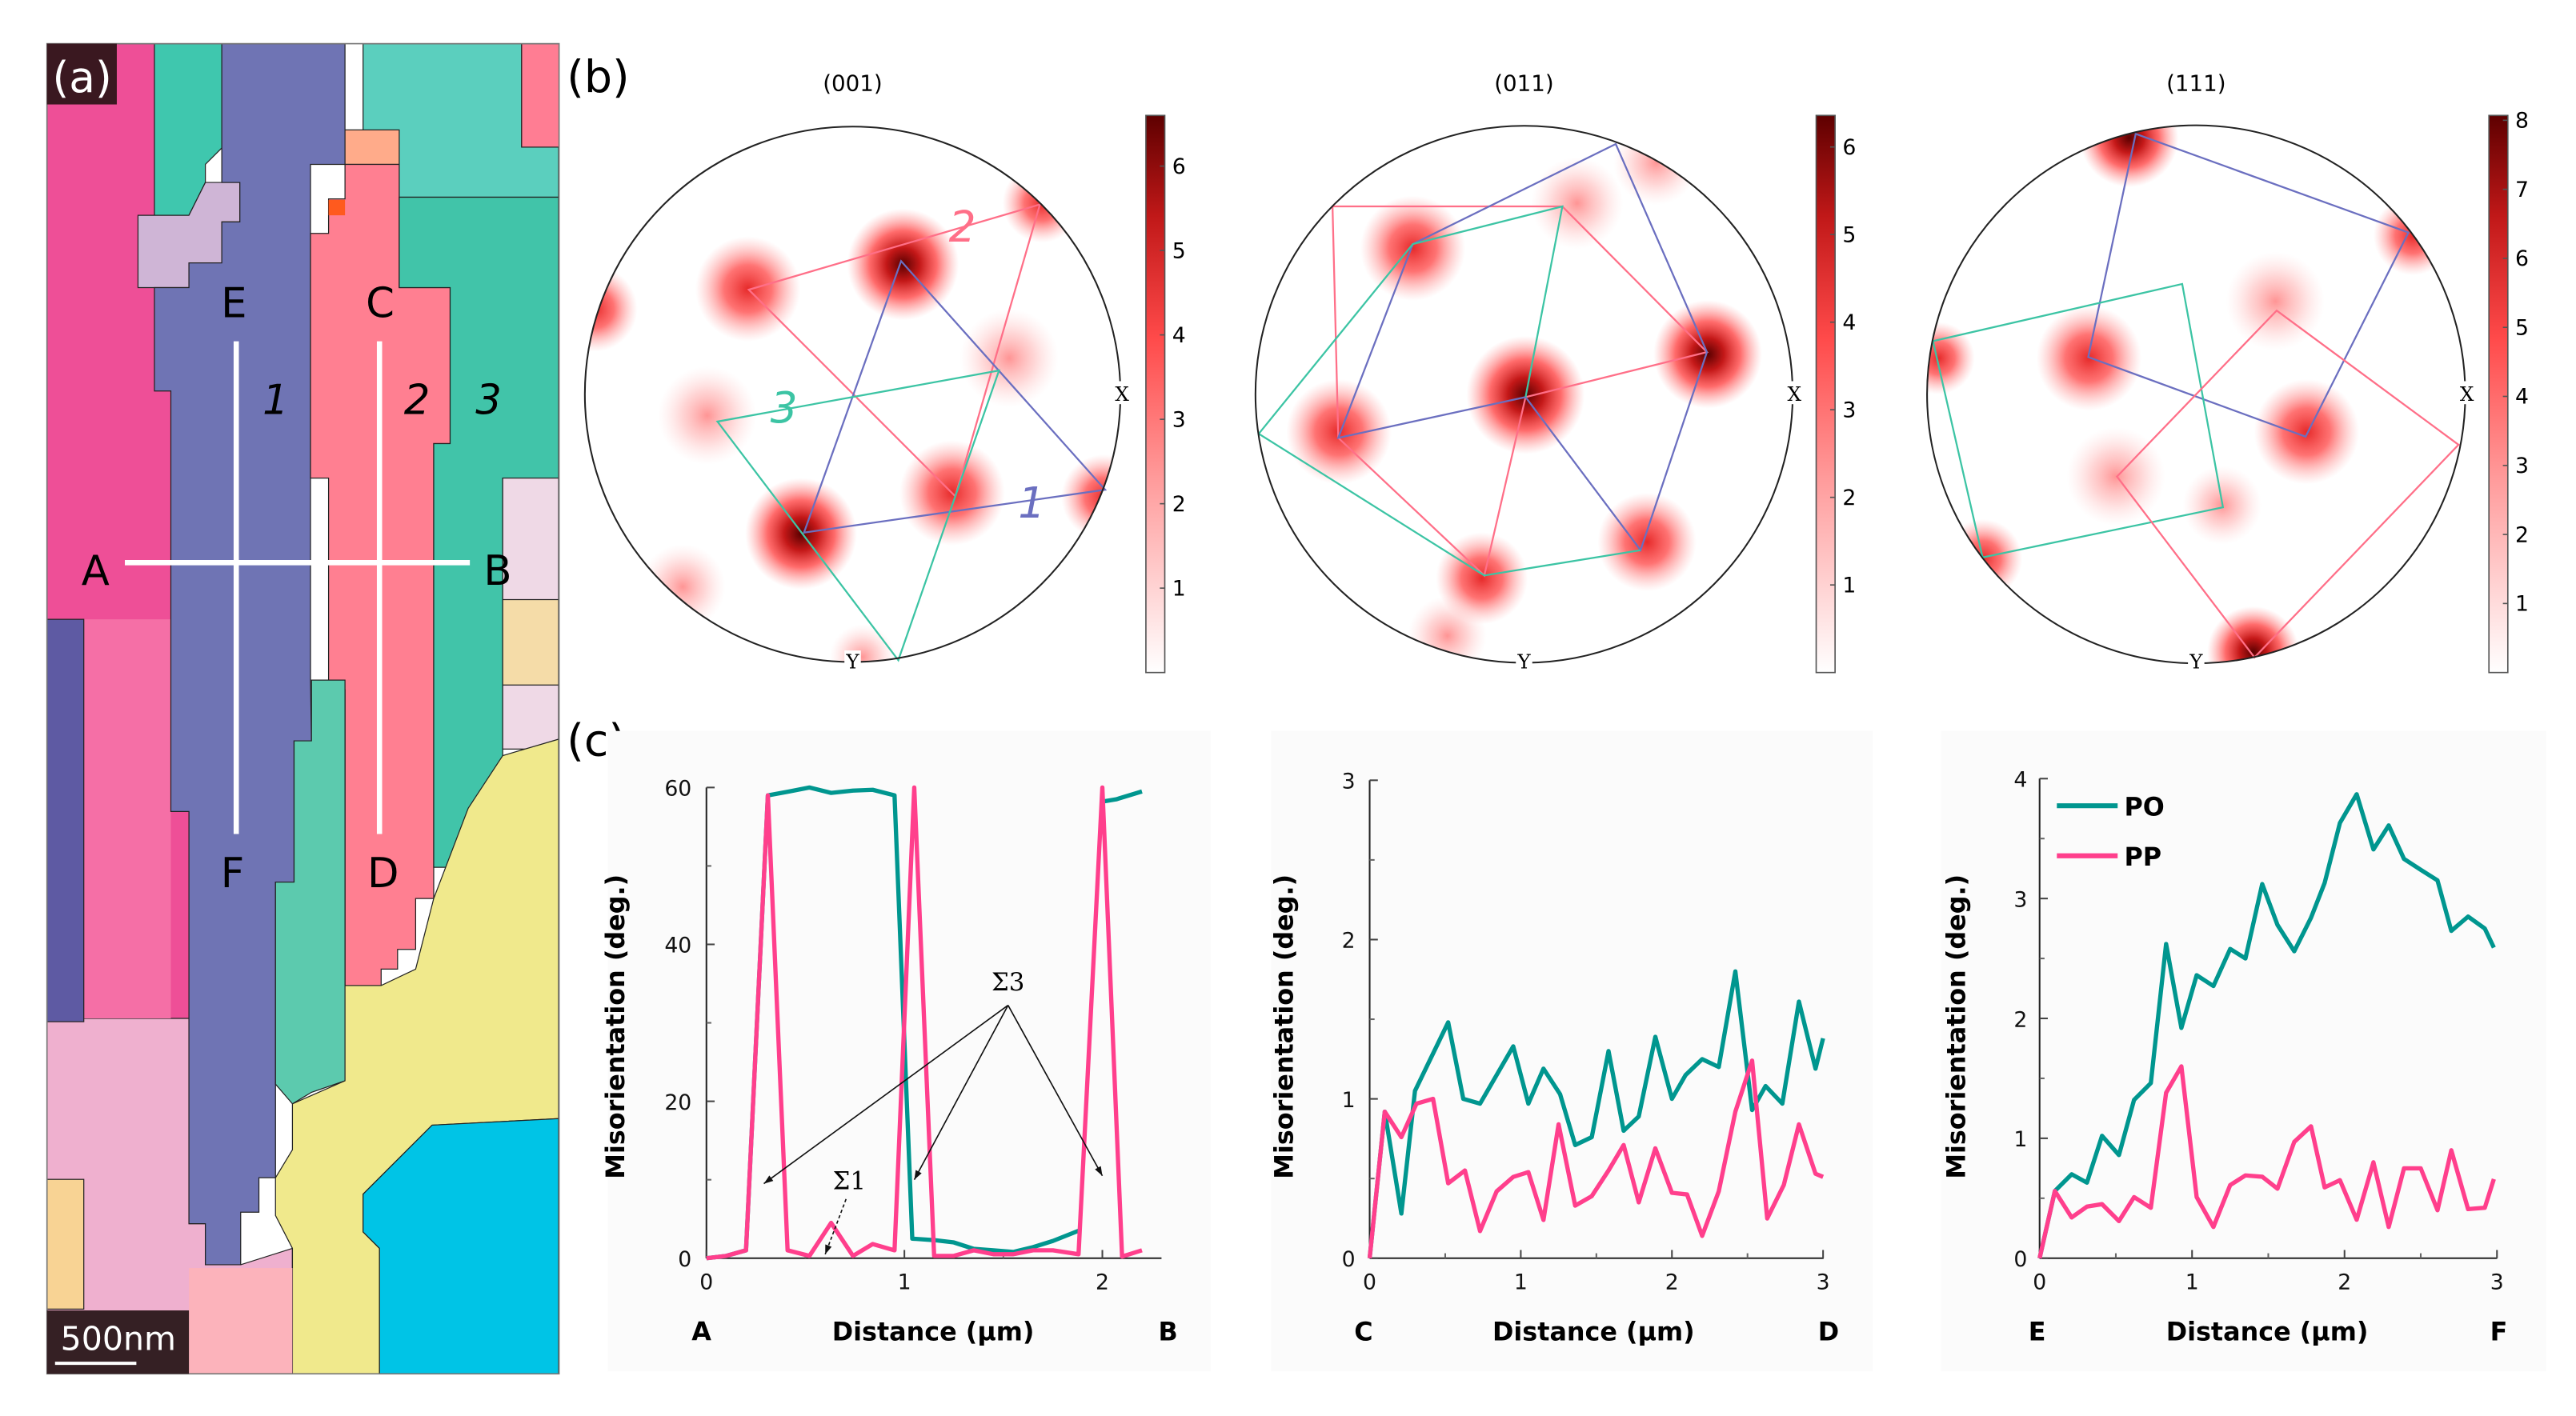  Describe the element at coordinates (233, 874) in the screenshot. I see `point-label-f: F` at that location.